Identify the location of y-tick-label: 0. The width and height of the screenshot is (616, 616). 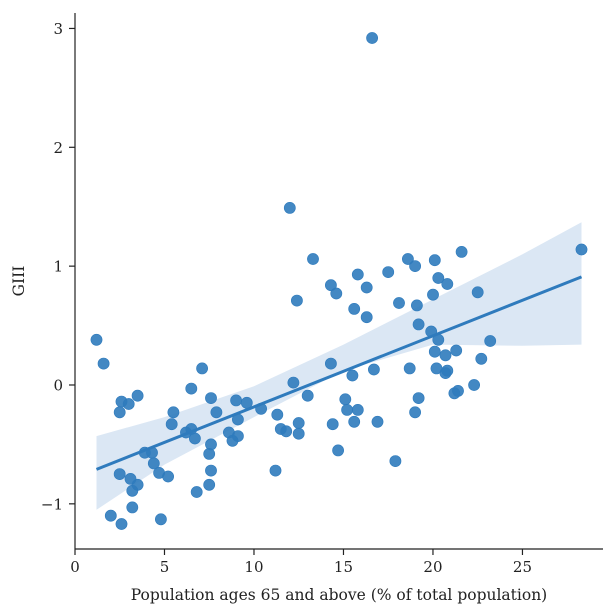
(58, 385).